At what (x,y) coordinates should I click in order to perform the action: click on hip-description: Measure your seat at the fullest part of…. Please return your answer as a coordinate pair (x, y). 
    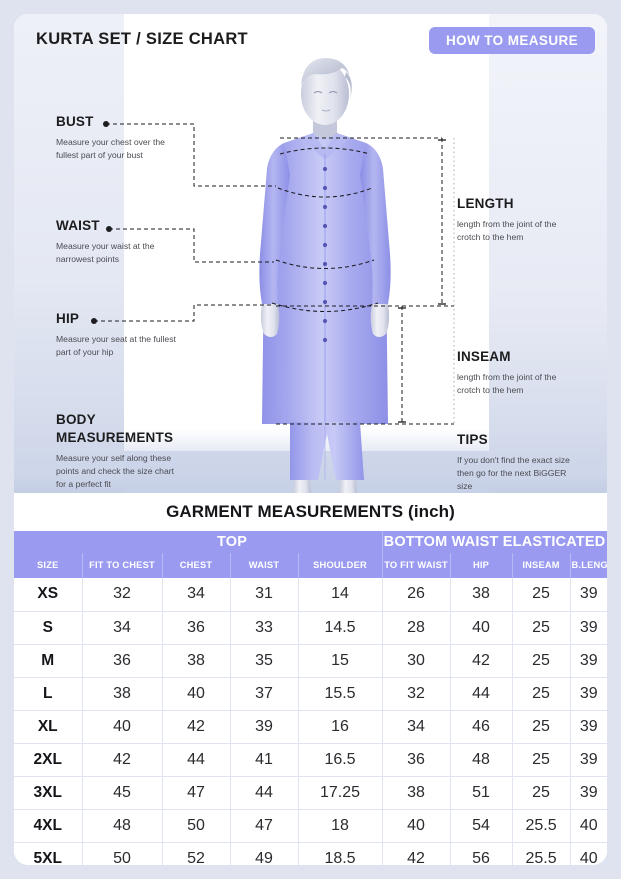
    Looking at the image, I should click on (116, 346).